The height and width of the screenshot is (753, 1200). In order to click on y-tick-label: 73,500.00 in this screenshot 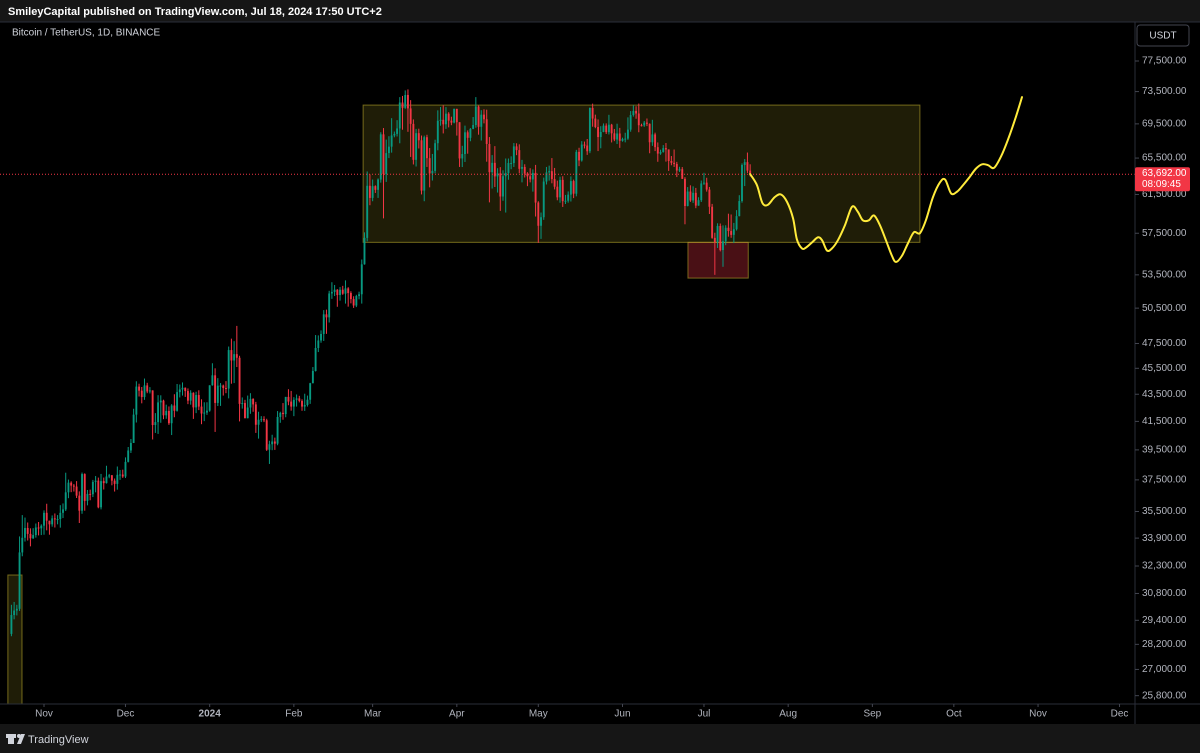, I will do `click(1164, 91)`.